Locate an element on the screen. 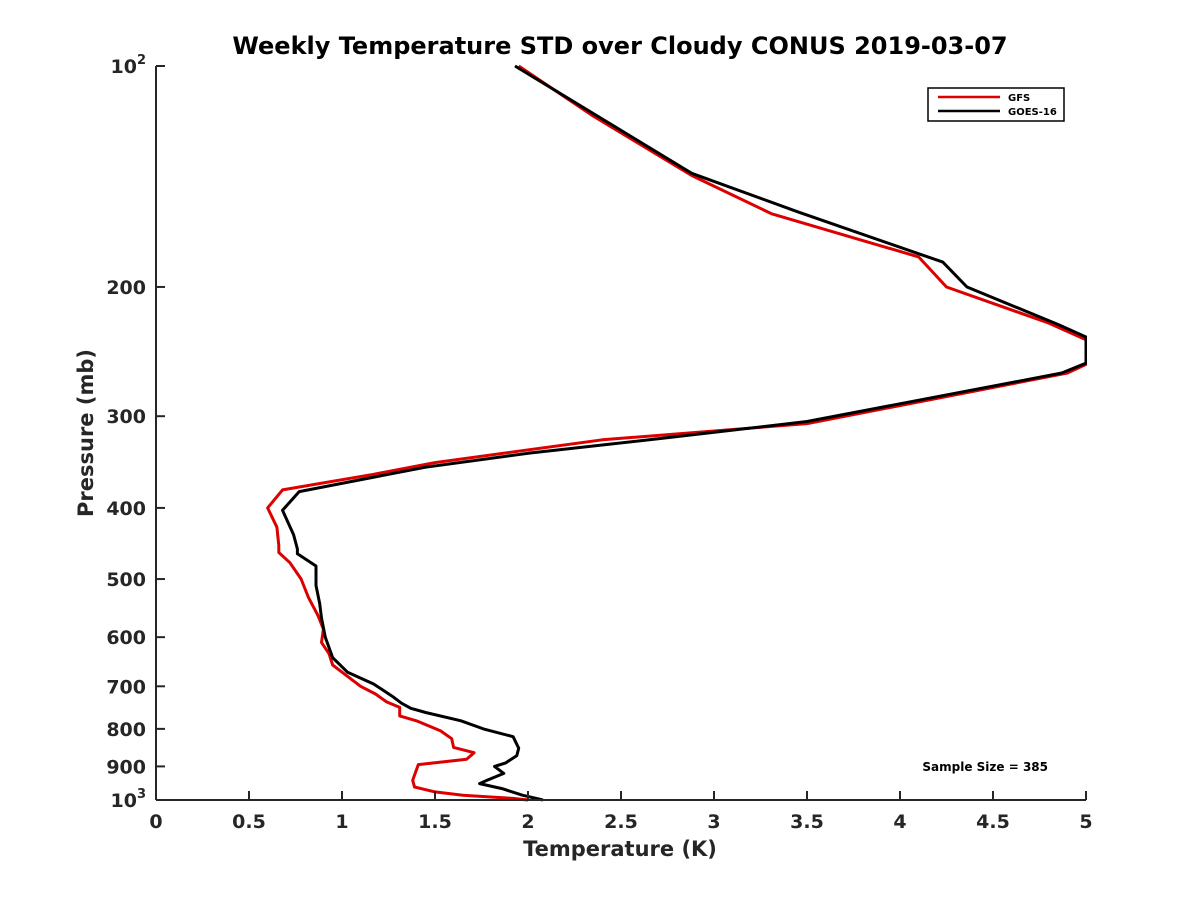  y-tick-label: 10³ is located at coordinates (129, 799).